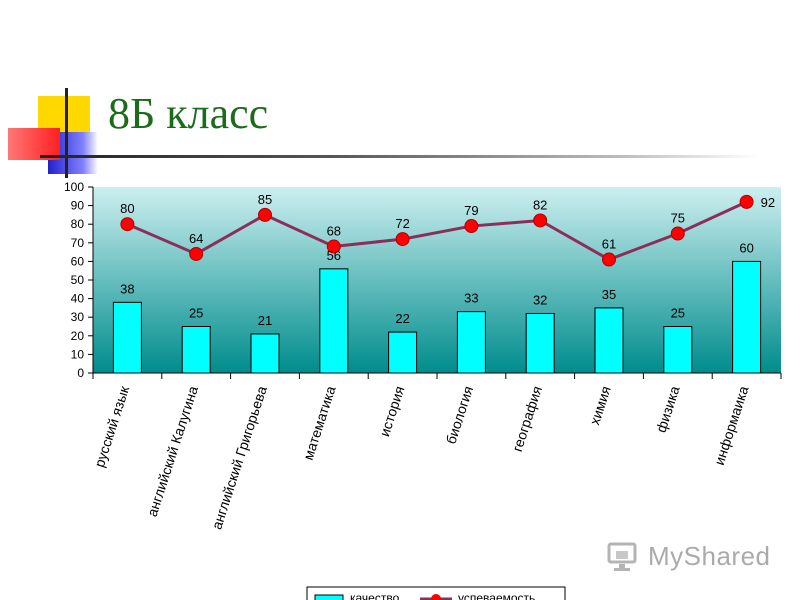 The image size is (800, 600). I want to click on y-axis: 0 10 20 30 40 50 60 70 80 90 100, so click(79, 280).